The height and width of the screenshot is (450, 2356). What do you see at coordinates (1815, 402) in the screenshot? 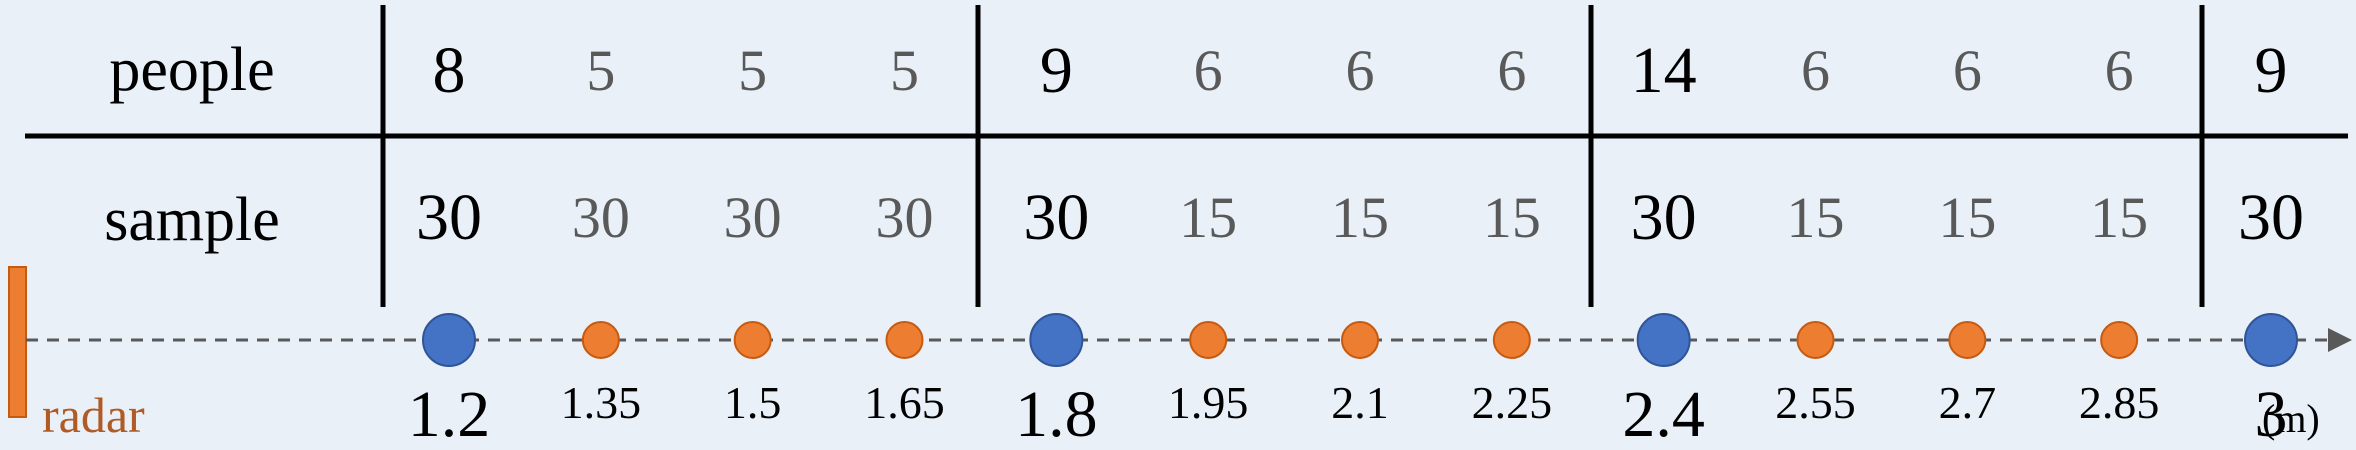
I see `distance-label: 2.55` at bounding box center [1815, 402].